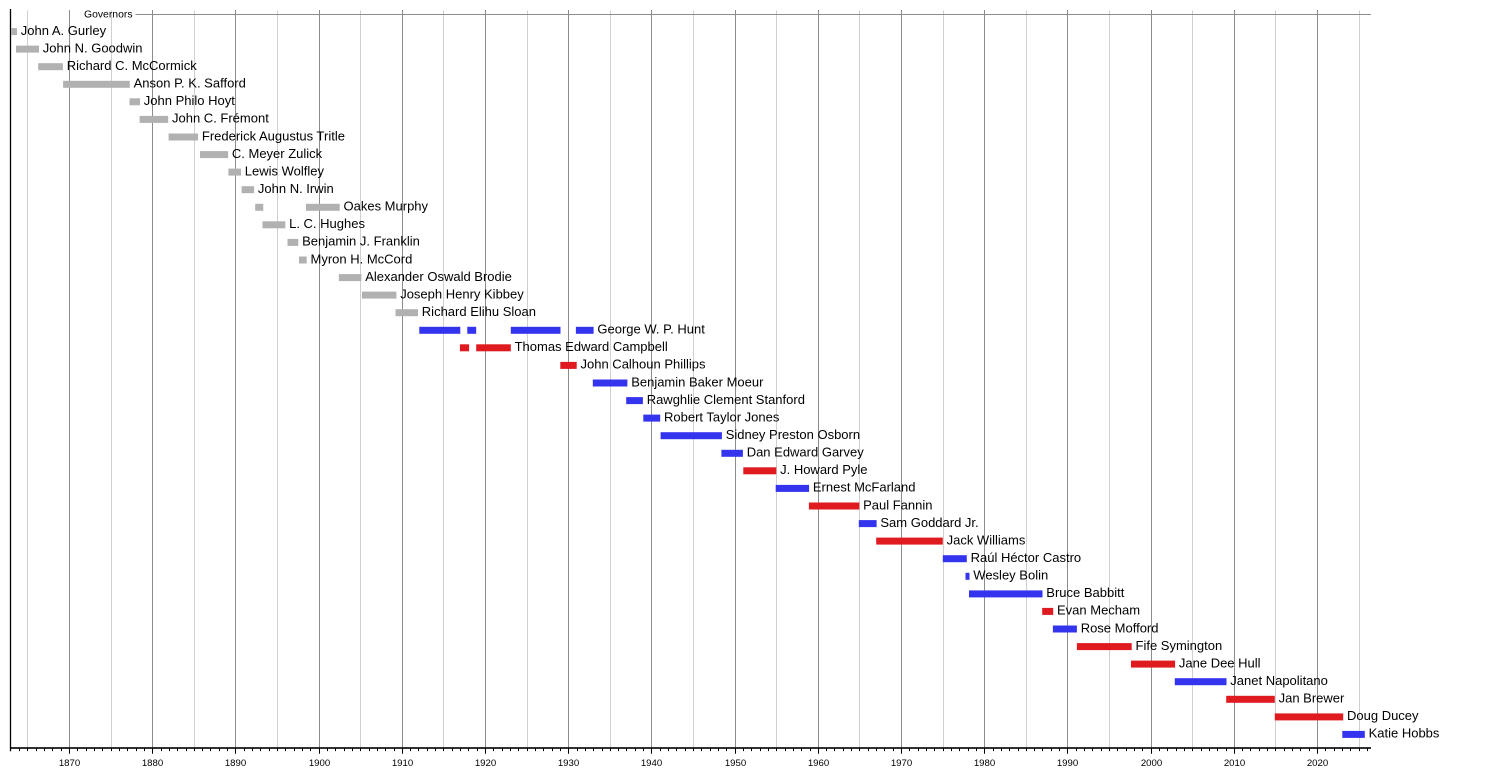 This screenshot has width=1500, height=768. What do you see at coordinates (285, 170) in the screenshot?
I see `svg-text: Lewis Wolfley` at bounding box center [285, 170].